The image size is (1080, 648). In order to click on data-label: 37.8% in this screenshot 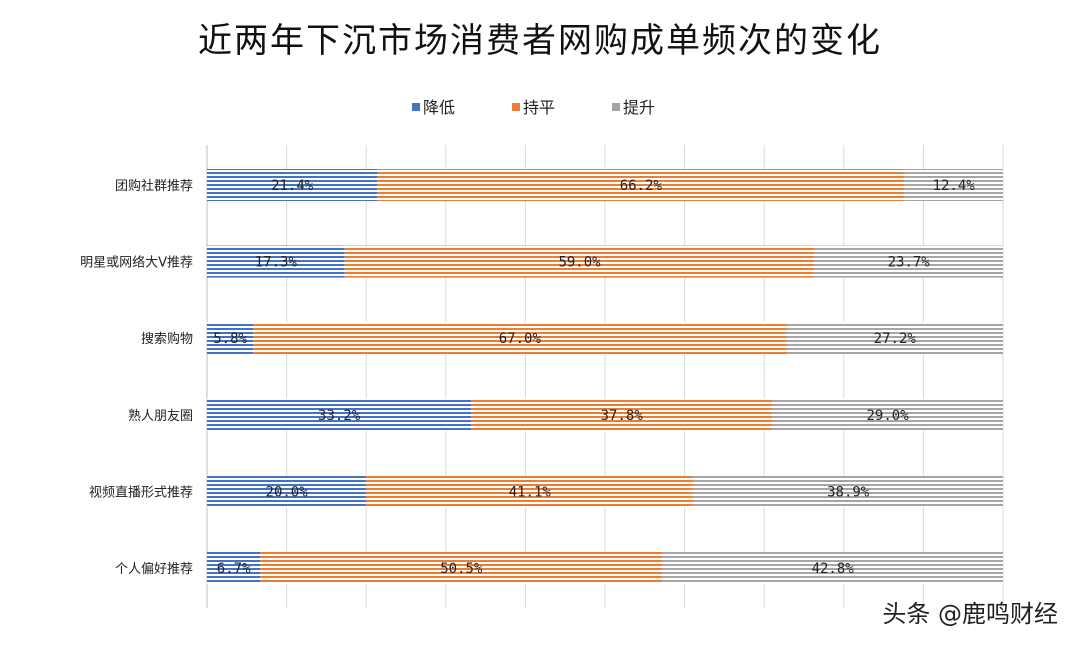, I will do `click(622, 416)`.